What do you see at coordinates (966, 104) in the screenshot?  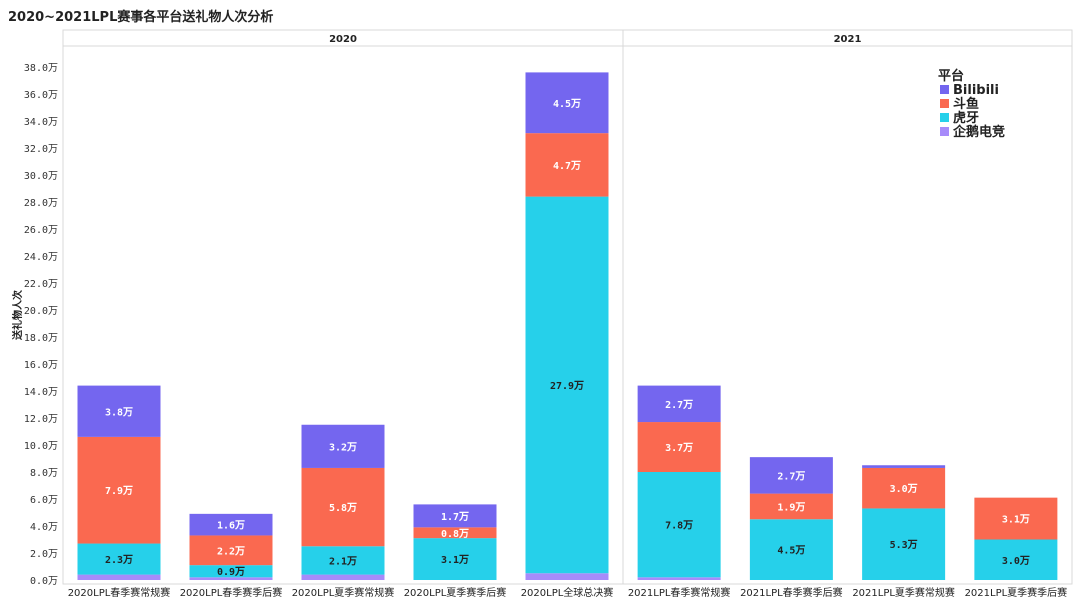 I see `legend-label: 斗鱼` at bounding box center [966, 104].